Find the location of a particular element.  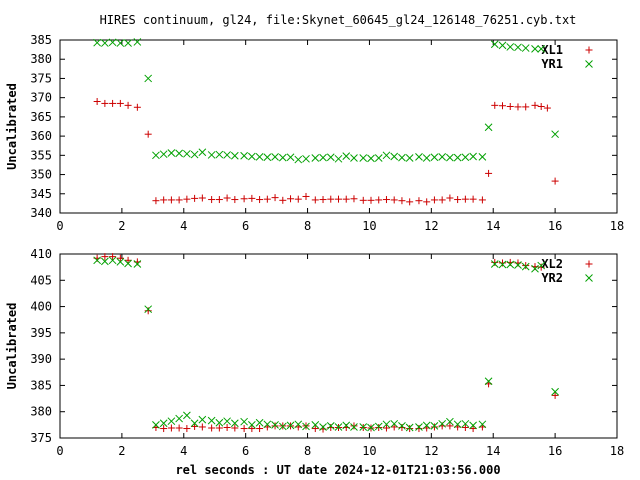

x-tick-label: 8 is located at coordinates (307, 451).